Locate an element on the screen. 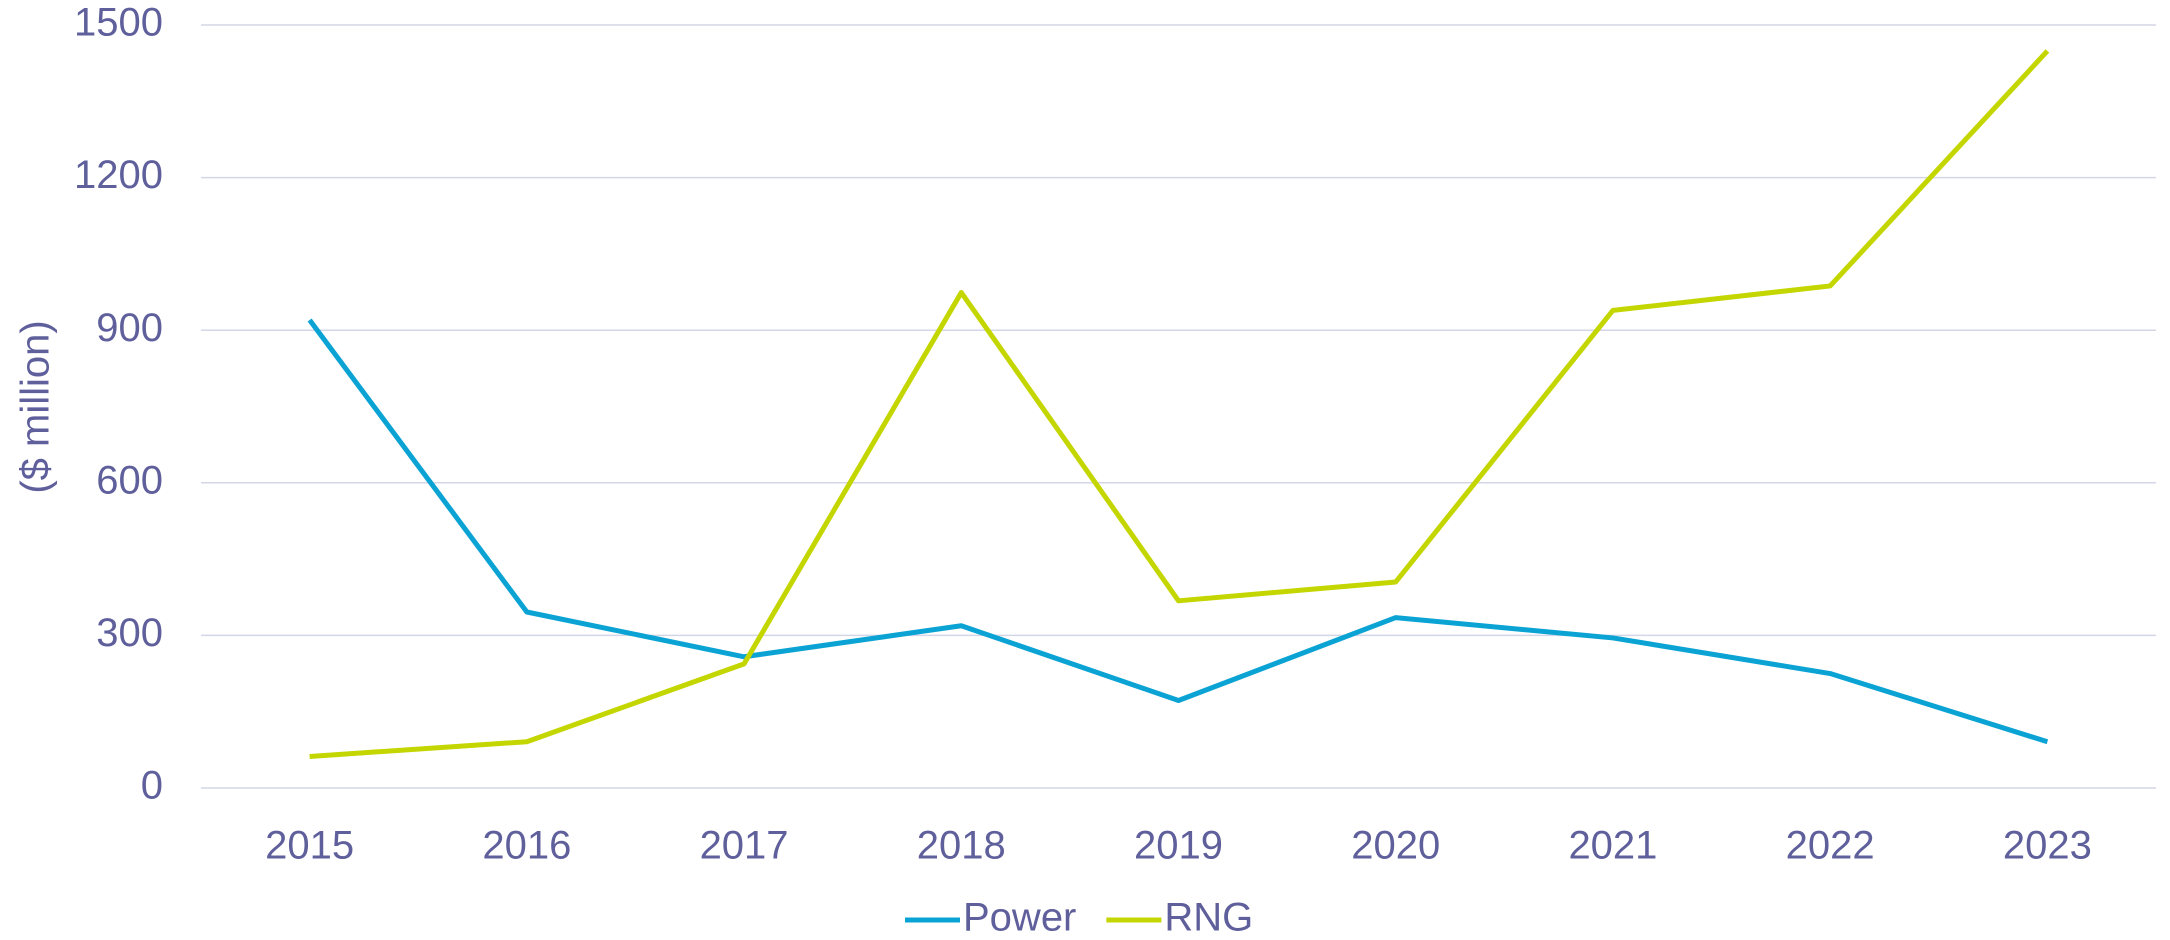 The image size is (2170, 940). y-tick-label: 600 is located at coordinates (129, 480).